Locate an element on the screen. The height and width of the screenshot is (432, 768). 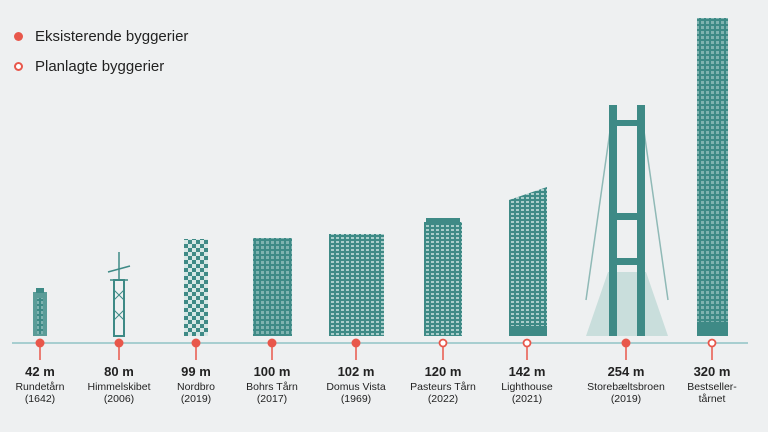
height-value: 254 m is located at coordinates (626, 371).